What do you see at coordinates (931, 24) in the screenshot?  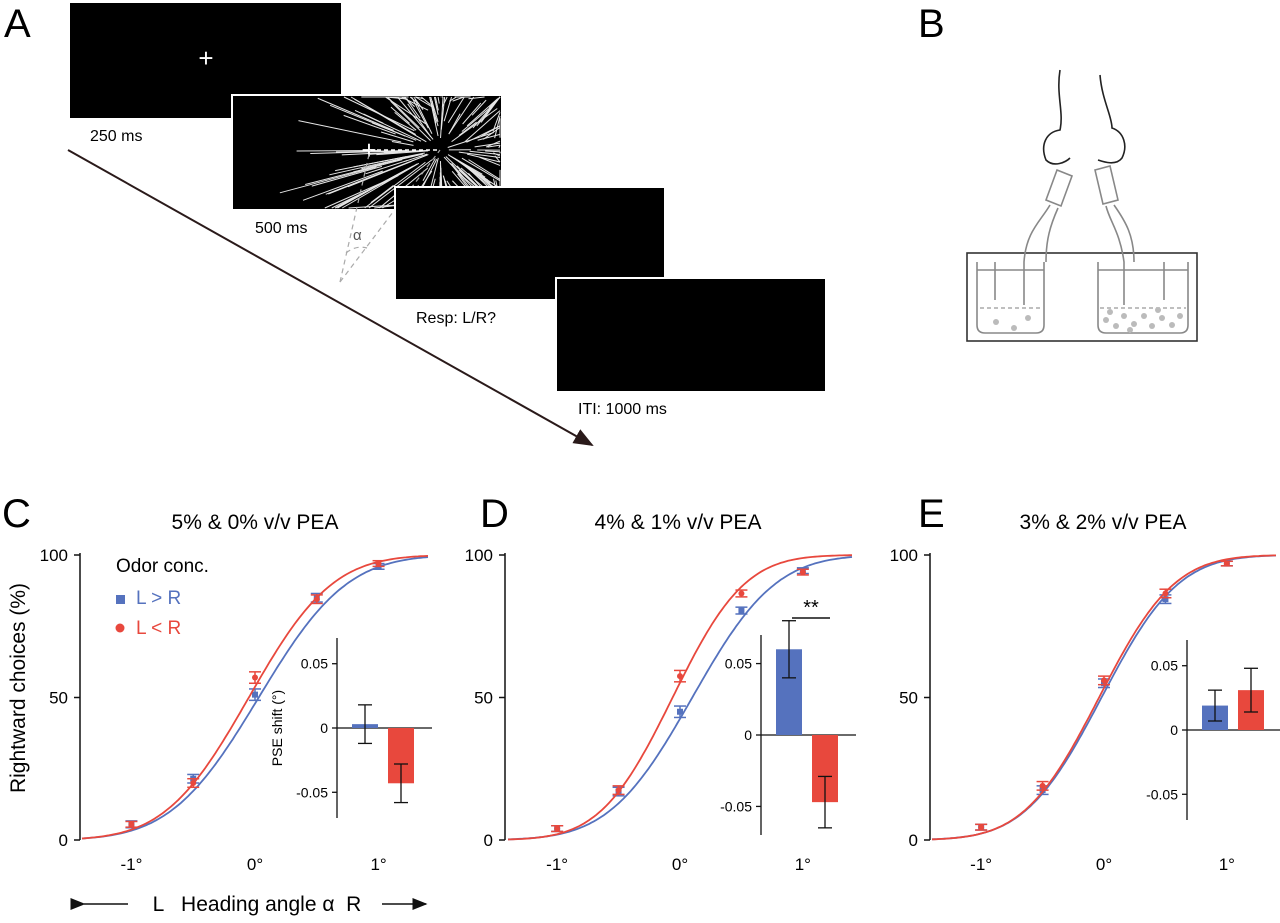 I see `panel-letter-b: B` at bounding box center [931, 24].